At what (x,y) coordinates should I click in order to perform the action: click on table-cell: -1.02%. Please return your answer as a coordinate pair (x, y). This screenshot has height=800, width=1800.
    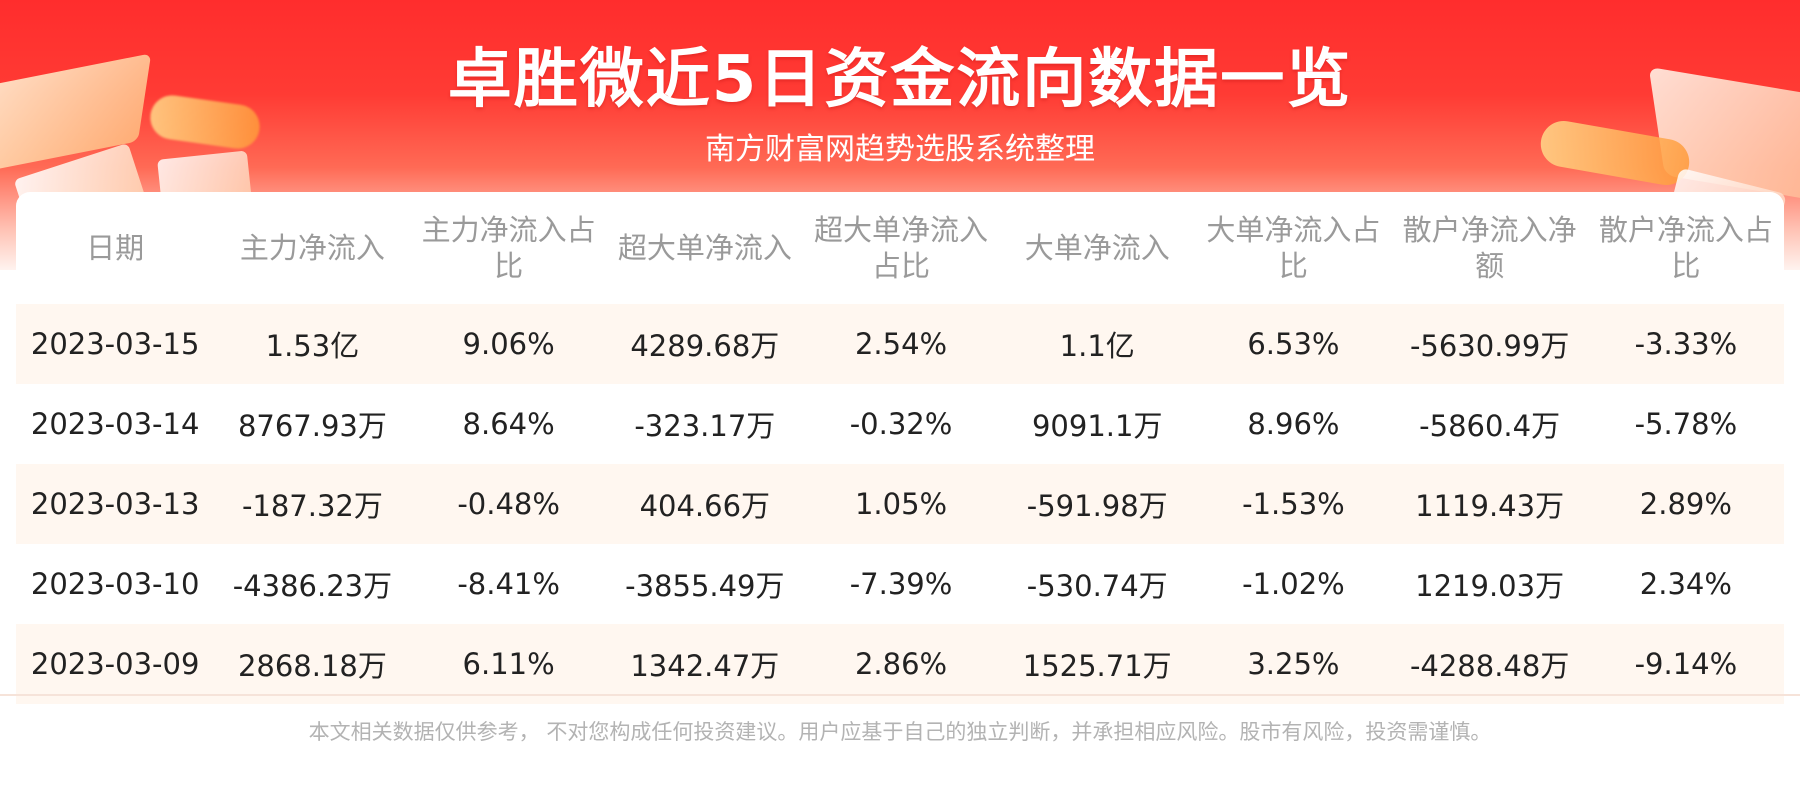
    Looking at the image, I should click on (1293, 584).